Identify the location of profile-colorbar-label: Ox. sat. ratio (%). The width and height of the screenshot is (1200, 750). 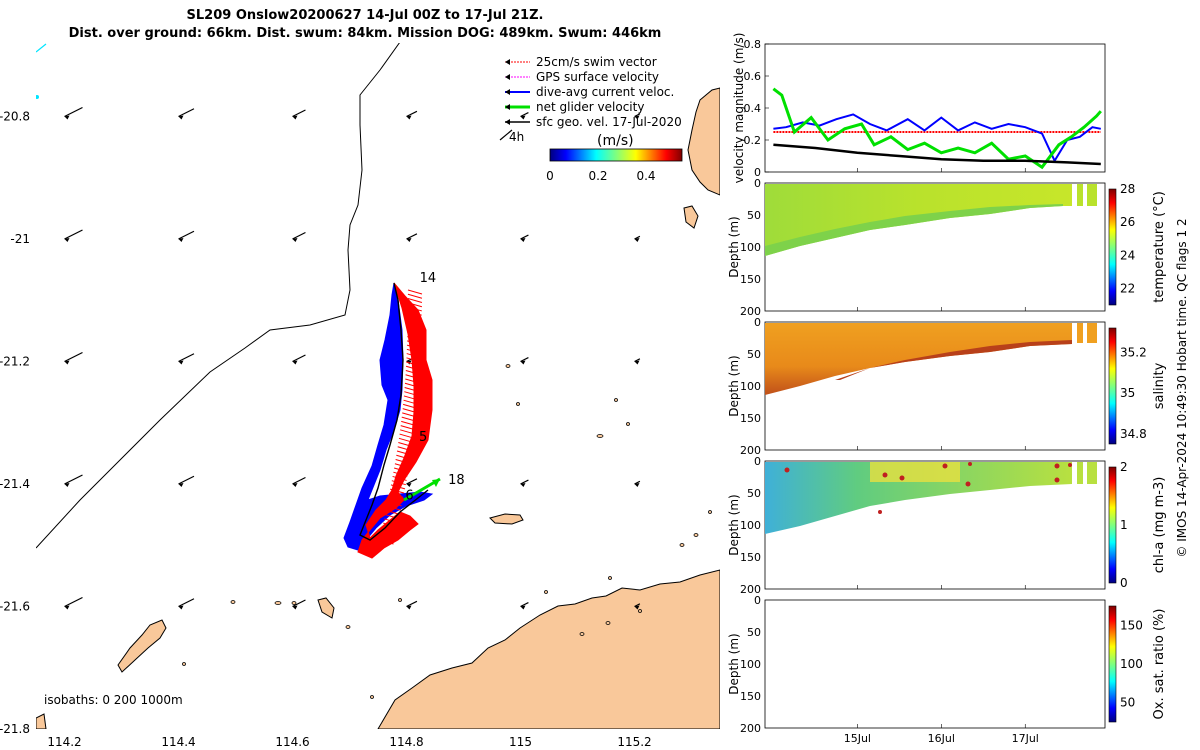
(1159, 664).